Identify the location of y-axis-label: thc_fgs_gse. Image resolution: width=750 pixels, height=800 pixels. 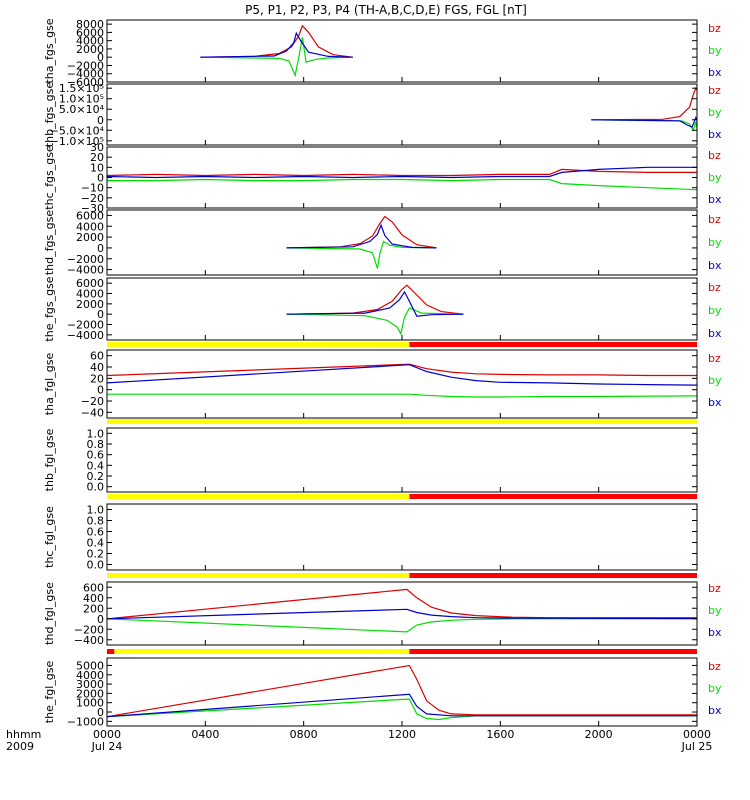
(49, 177).